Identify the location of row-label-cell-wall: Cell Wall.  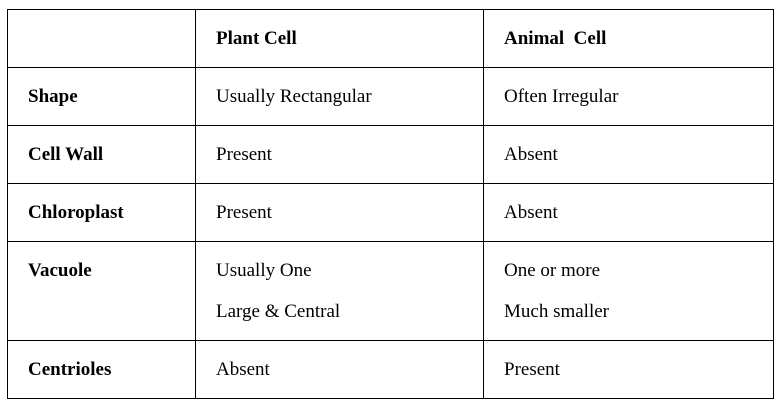
(101, 154).